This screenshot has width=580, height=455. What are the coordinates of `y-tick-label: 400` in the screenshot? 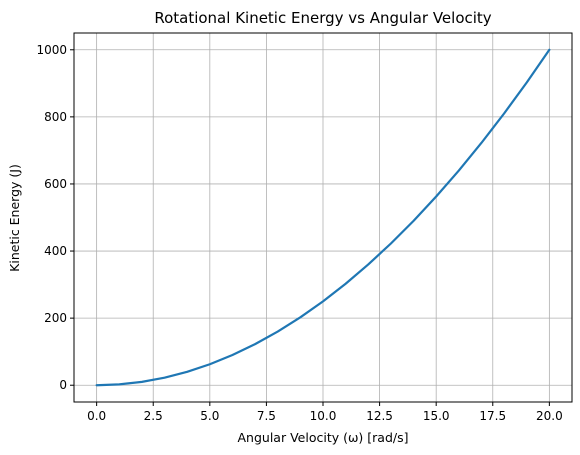 It's located at (55, 251).